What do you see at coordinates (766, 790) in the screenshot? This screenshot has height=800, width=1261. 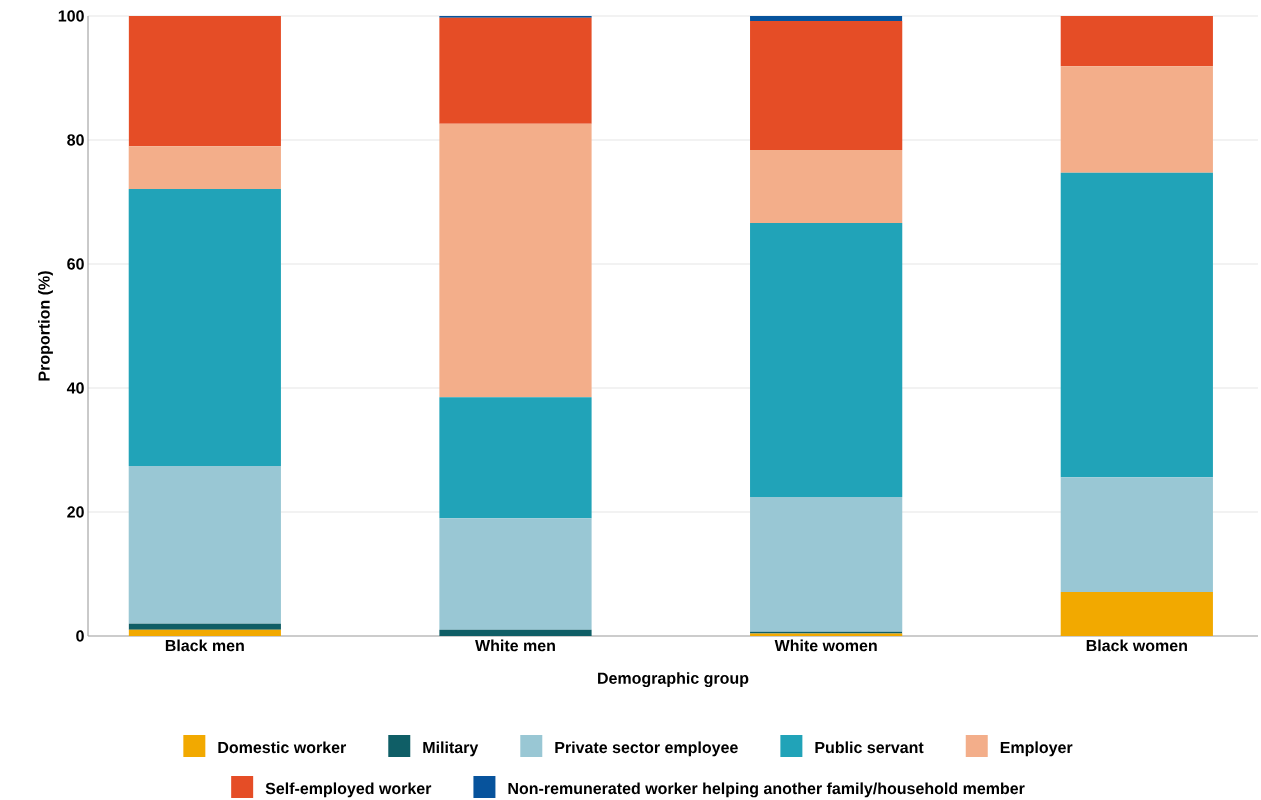 I see `legend-label: Non-remunerated worker helping another family/household member` at bounding box center [766, 790].